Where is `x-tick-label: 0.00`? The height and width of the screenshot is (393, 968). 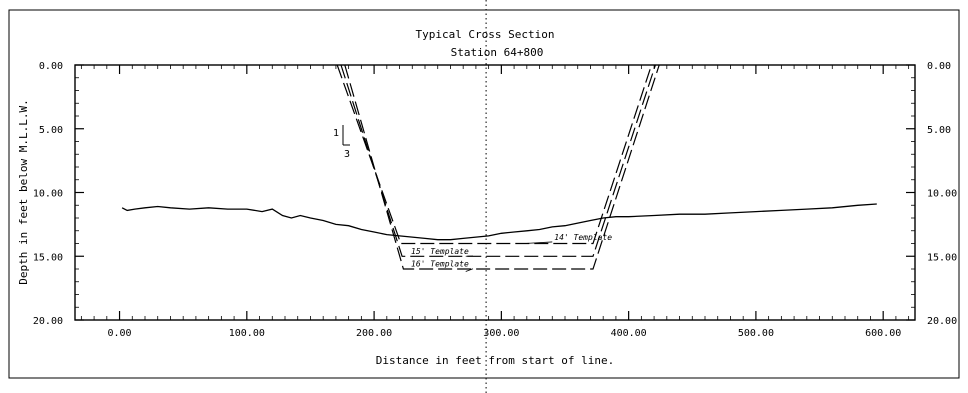
x-tick-label: 0.00 is located at coordinates (119, 333).